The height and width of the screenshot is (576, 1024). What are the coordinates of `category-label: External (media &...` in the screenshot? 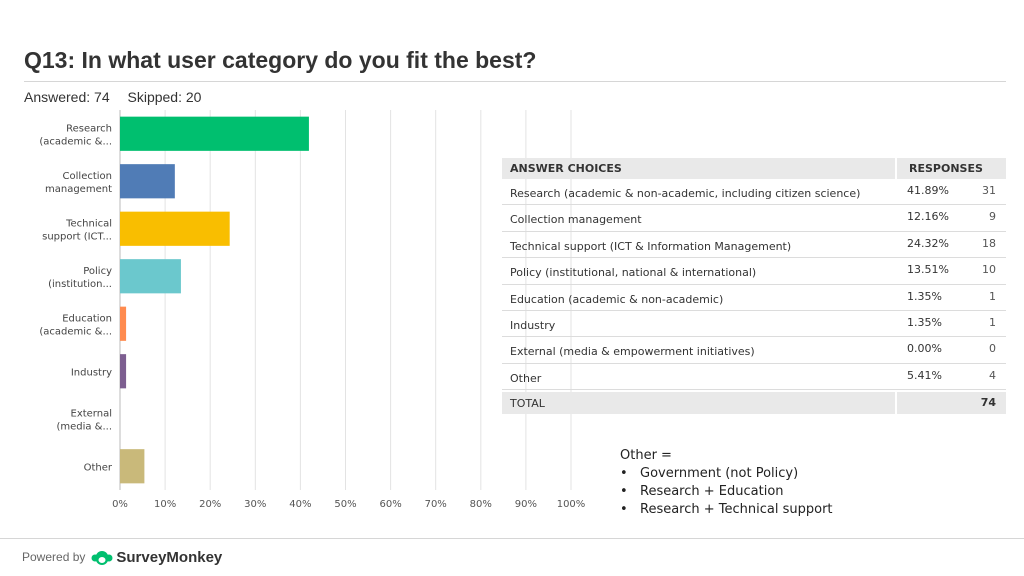 It's located at (84, 420).